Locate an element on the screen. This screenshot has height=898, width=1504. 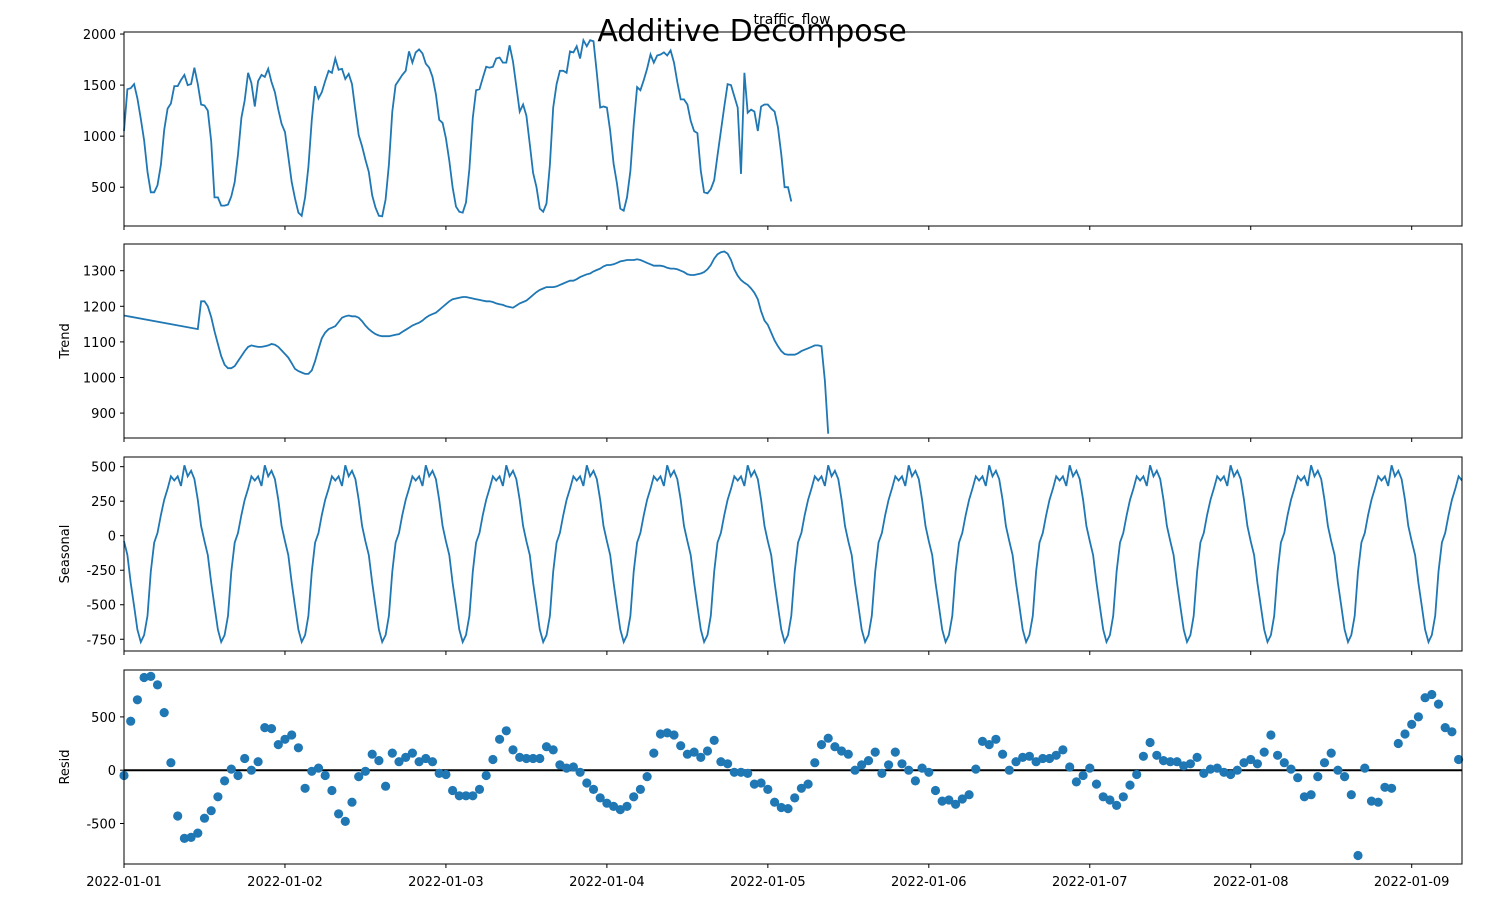
y-tick-label: 1300 is located at coordinates (99, 272).